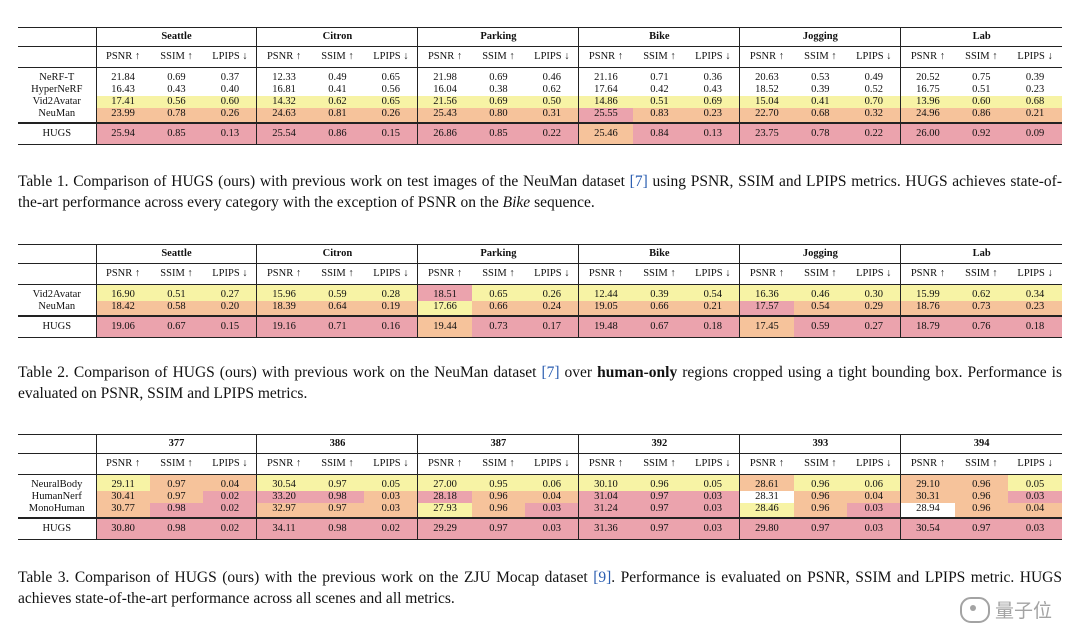 This screenshot has width=1080, height=629. I want to click on value-cell: 0.75, so click(981, 77).